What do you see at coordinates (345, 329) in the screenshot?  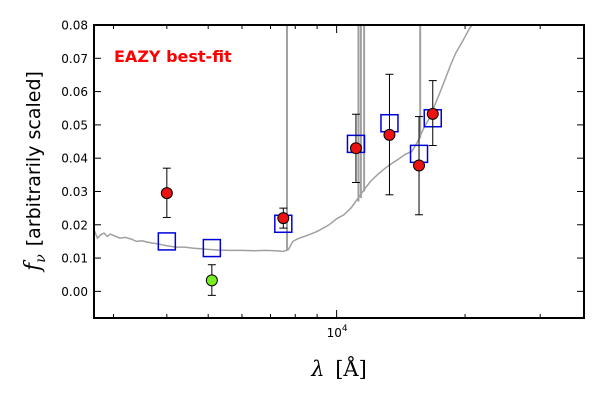 I see `x-tick-label-exponent: 4` at bounding box center [345, 329].